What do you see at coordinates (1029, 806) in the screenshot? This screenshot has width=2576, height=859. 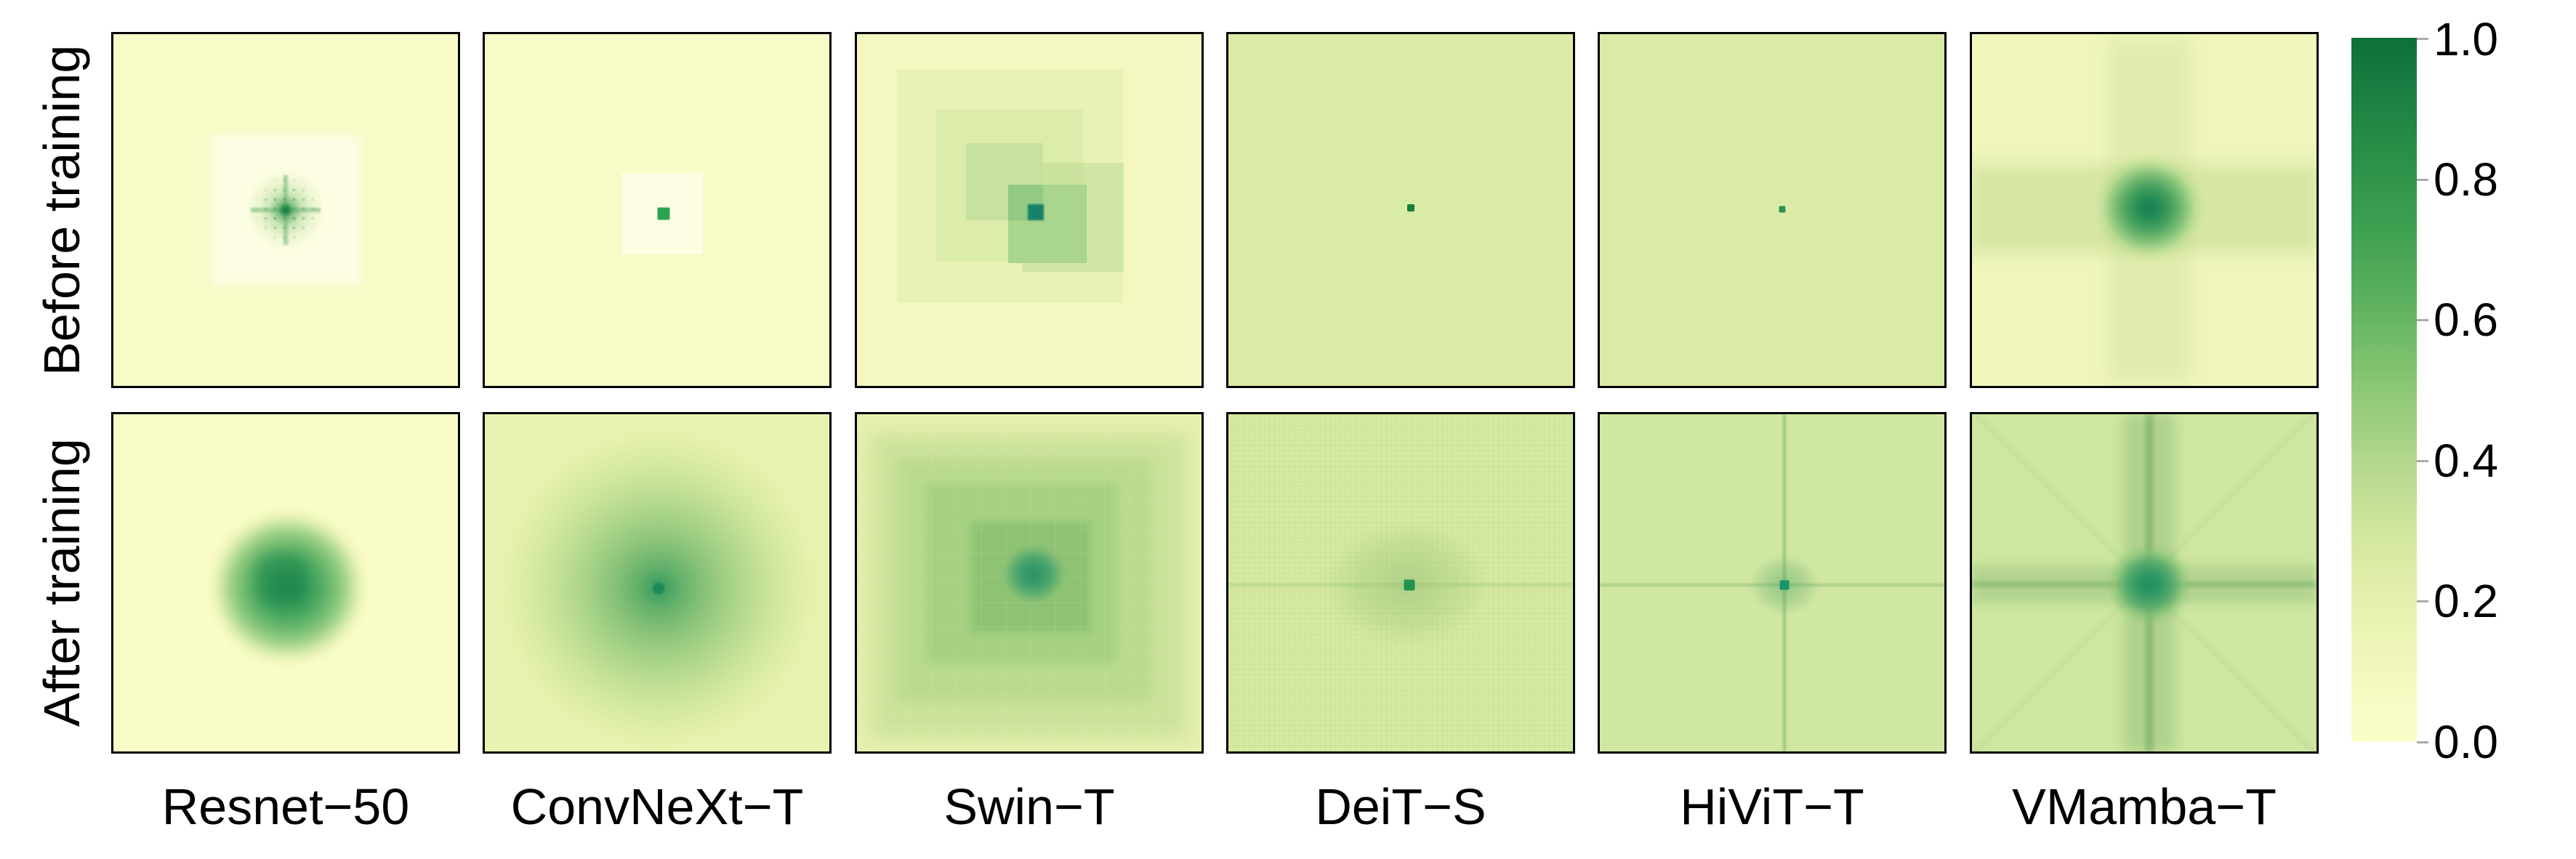 I see `column-label-swin: Swin−T` at bounding box center [1029, 806].